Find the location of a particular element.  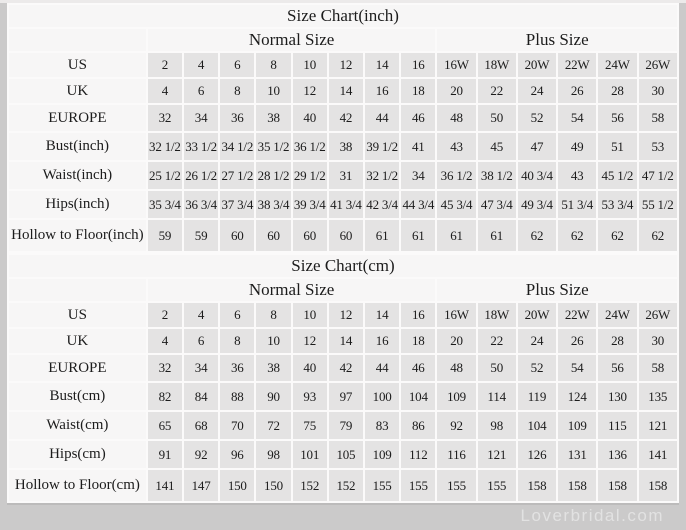

value-cell: 25 1/2 is located at coordinates (164, 175).